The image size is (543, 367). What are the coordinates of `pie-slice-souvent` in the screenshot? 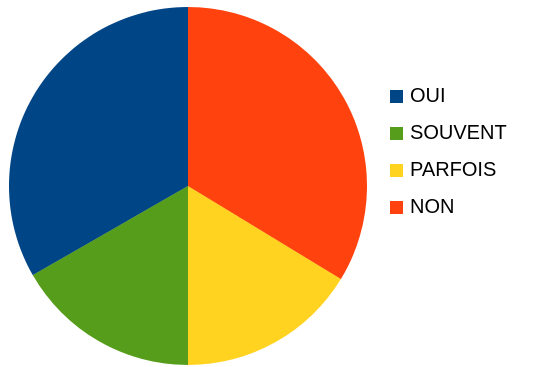 It's located at (110, 275).